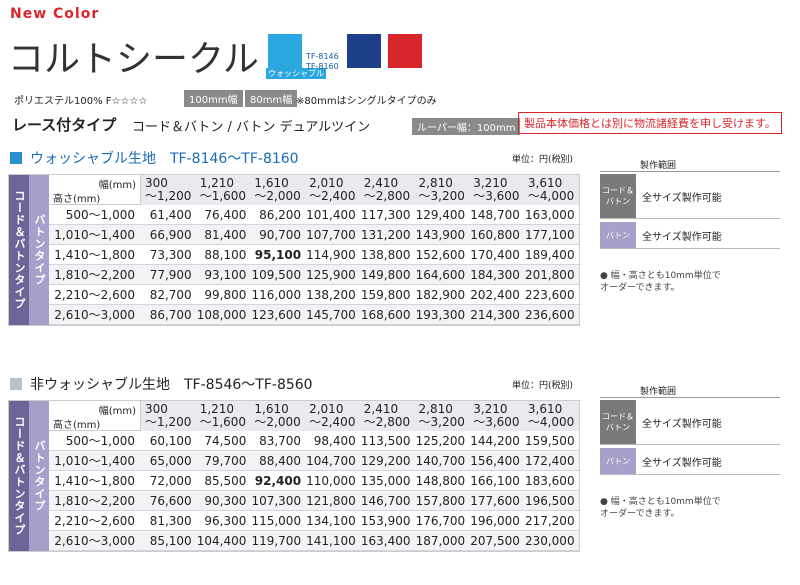  I want to click on col-from: 3,610, so click(545, 183).